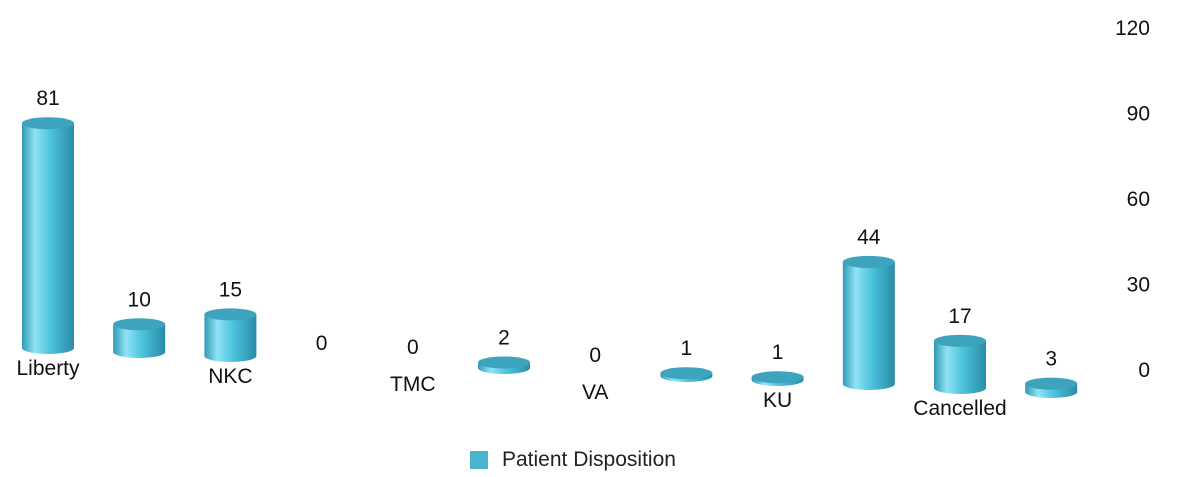 This screenshot has width=1189, height=477. What do you see at coordinates (1138, 285) in the screenshot?
I see `y-tick-label: 30` at bounding box center [1138, 285].